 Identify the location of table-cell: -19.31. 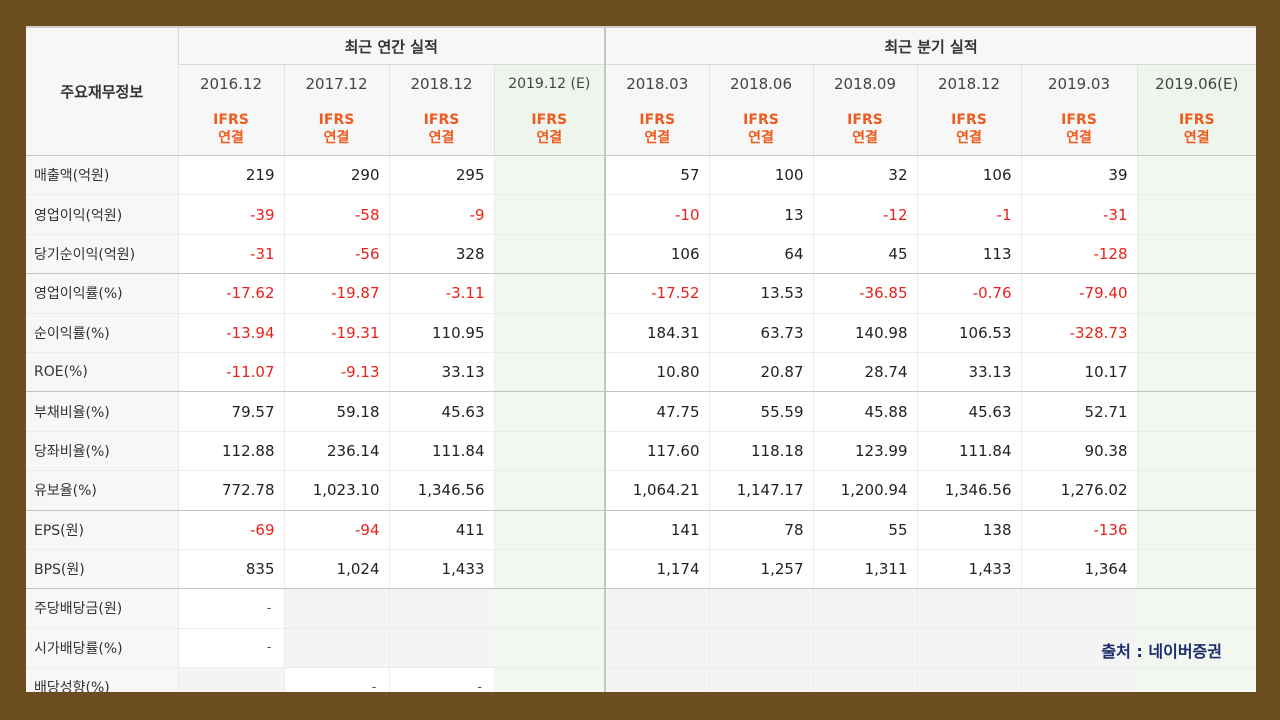
(336, 333).